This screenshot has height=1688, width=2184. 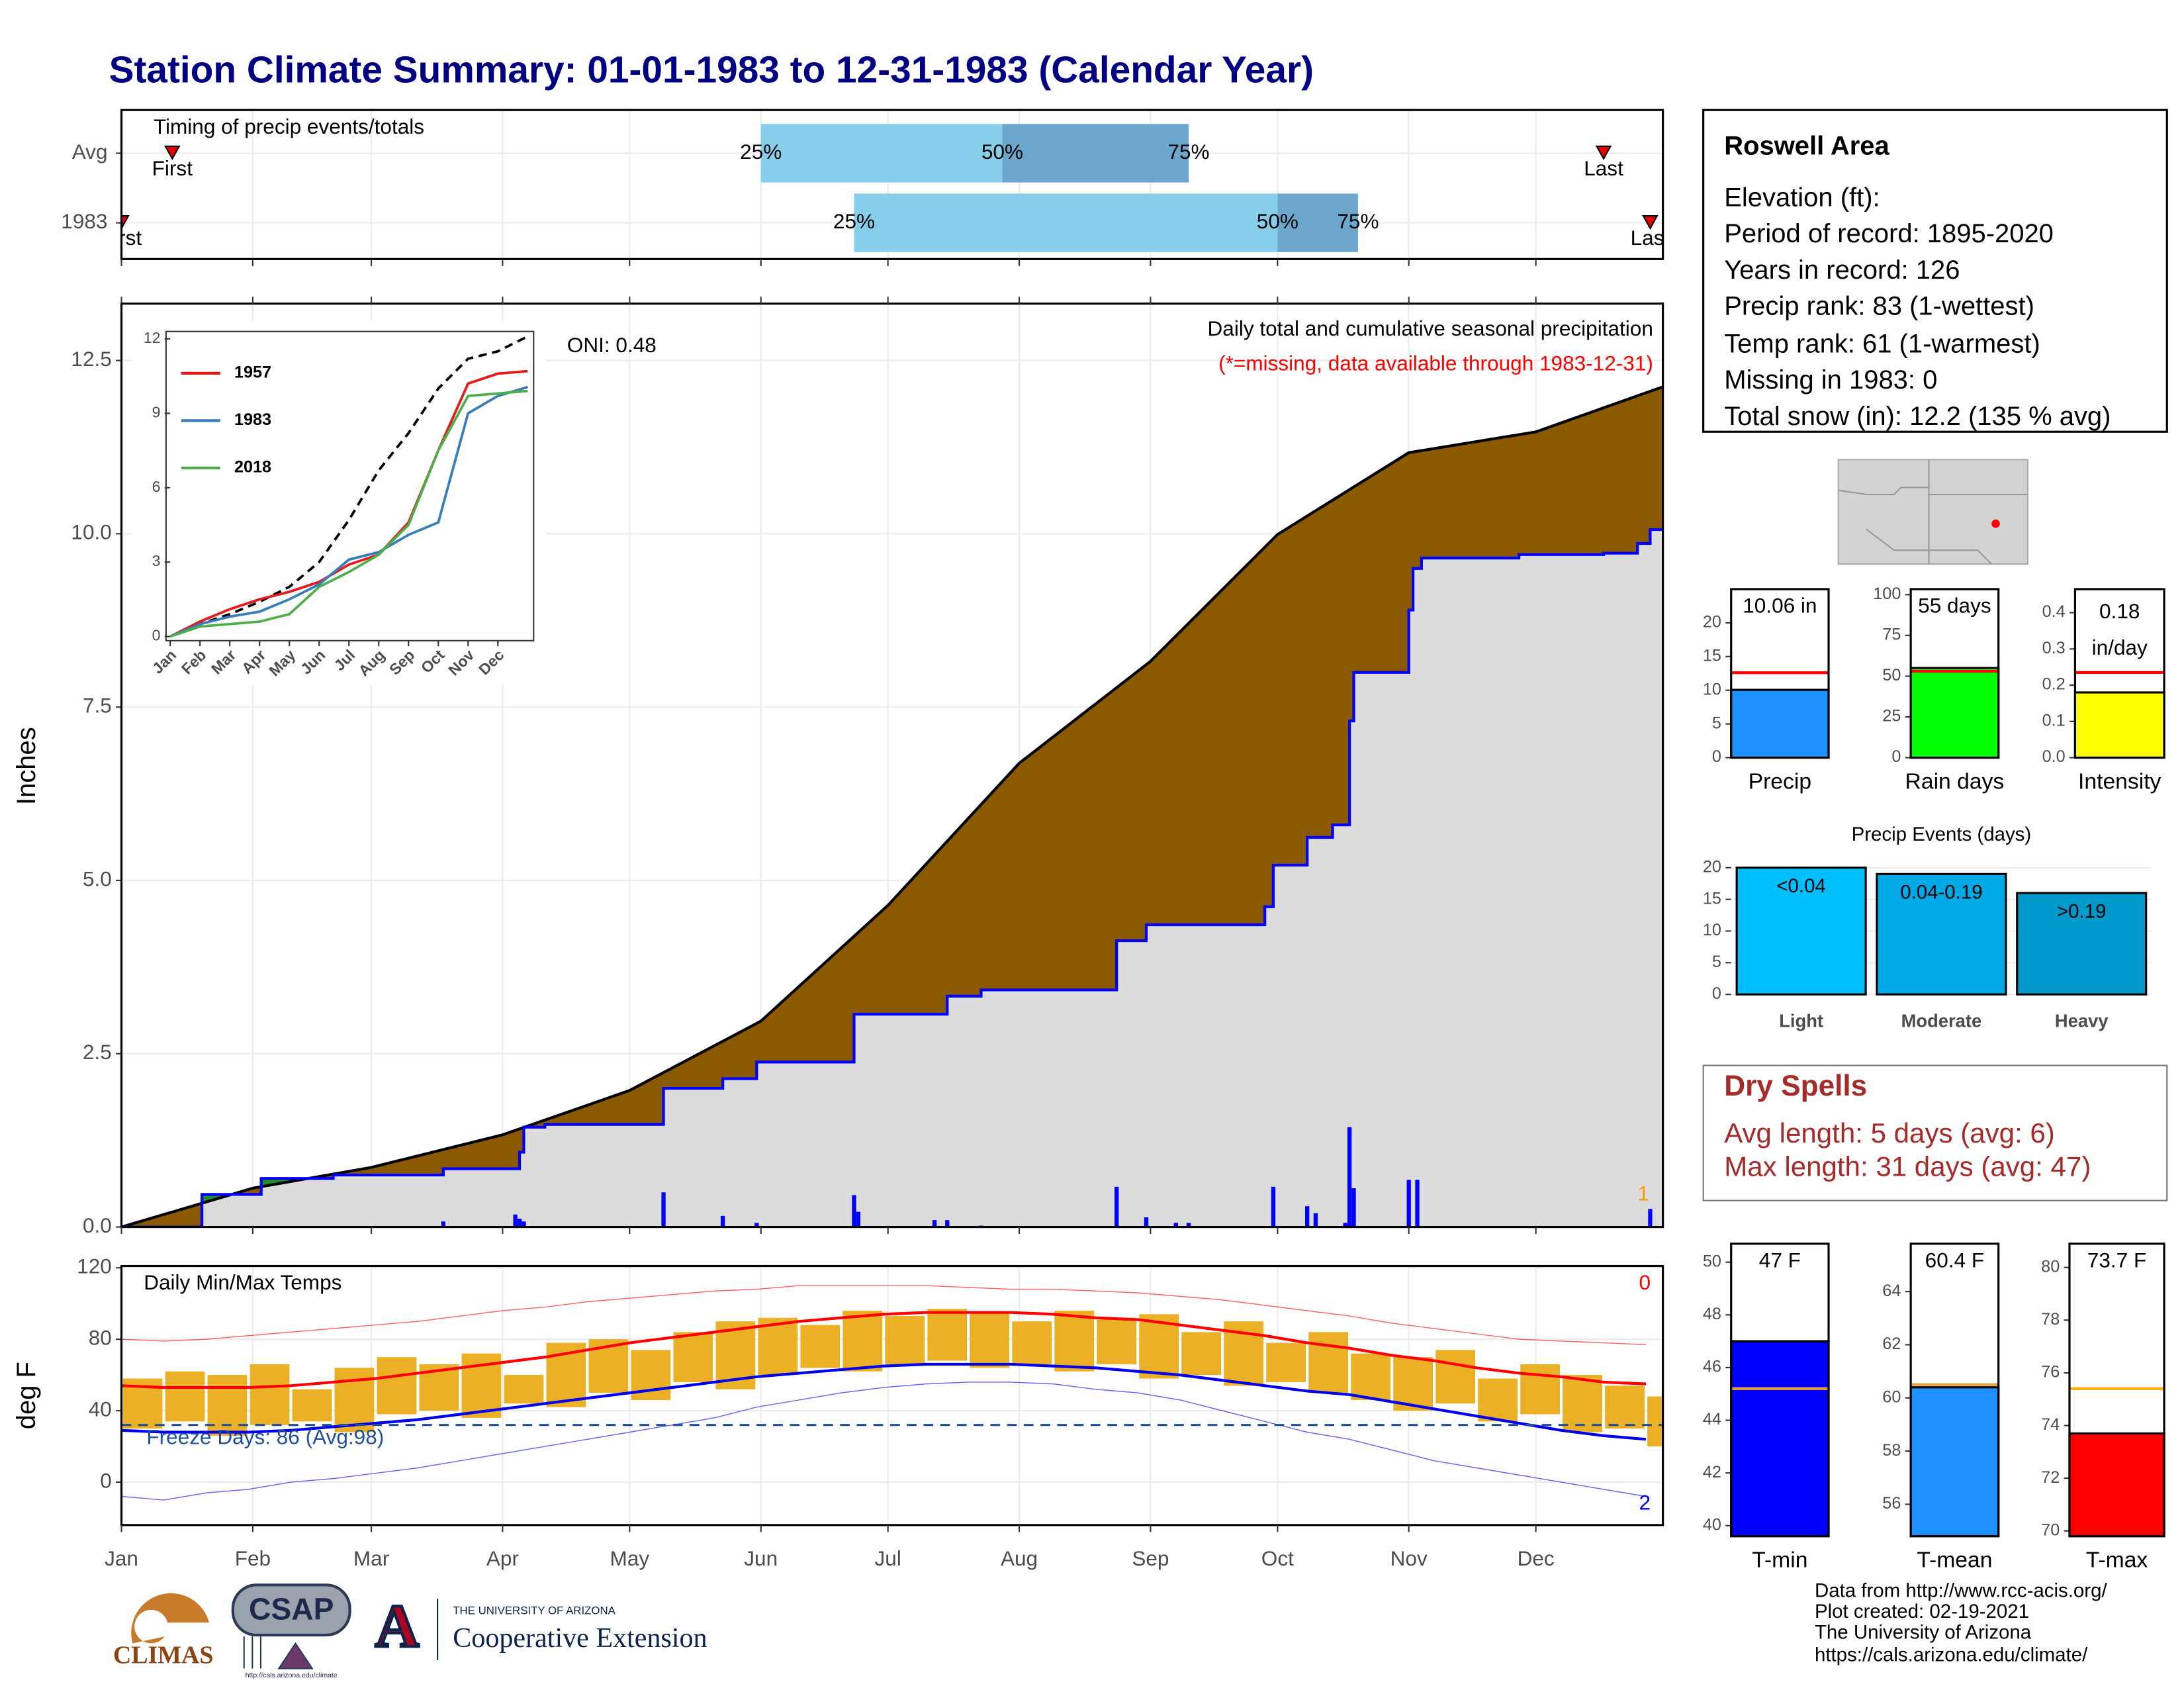 What do you see at coordinates (265, 1437) in the screenshot?
I see `freeze-annotation: Freeze Days: 86 (Avg:98)` at bounding box center [265, 1437].